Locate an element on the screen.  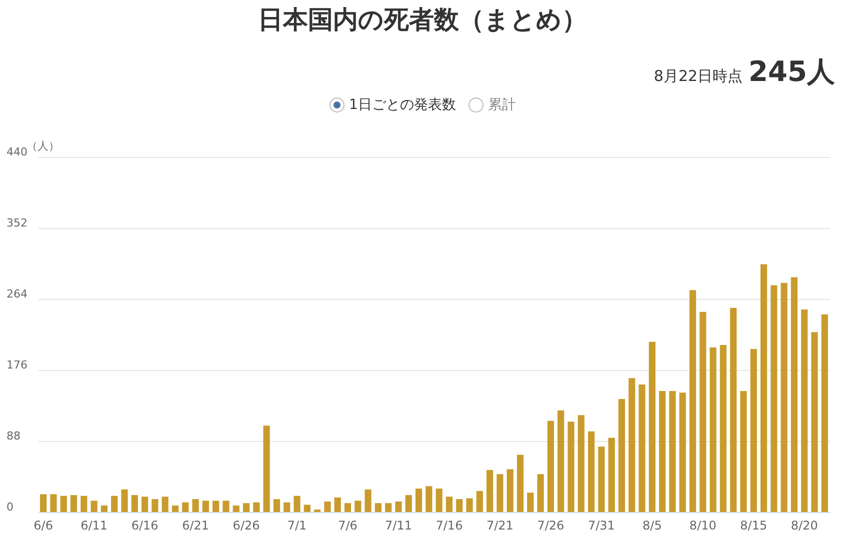
y-tick-label: 176 is located at coordinates (17, 365).